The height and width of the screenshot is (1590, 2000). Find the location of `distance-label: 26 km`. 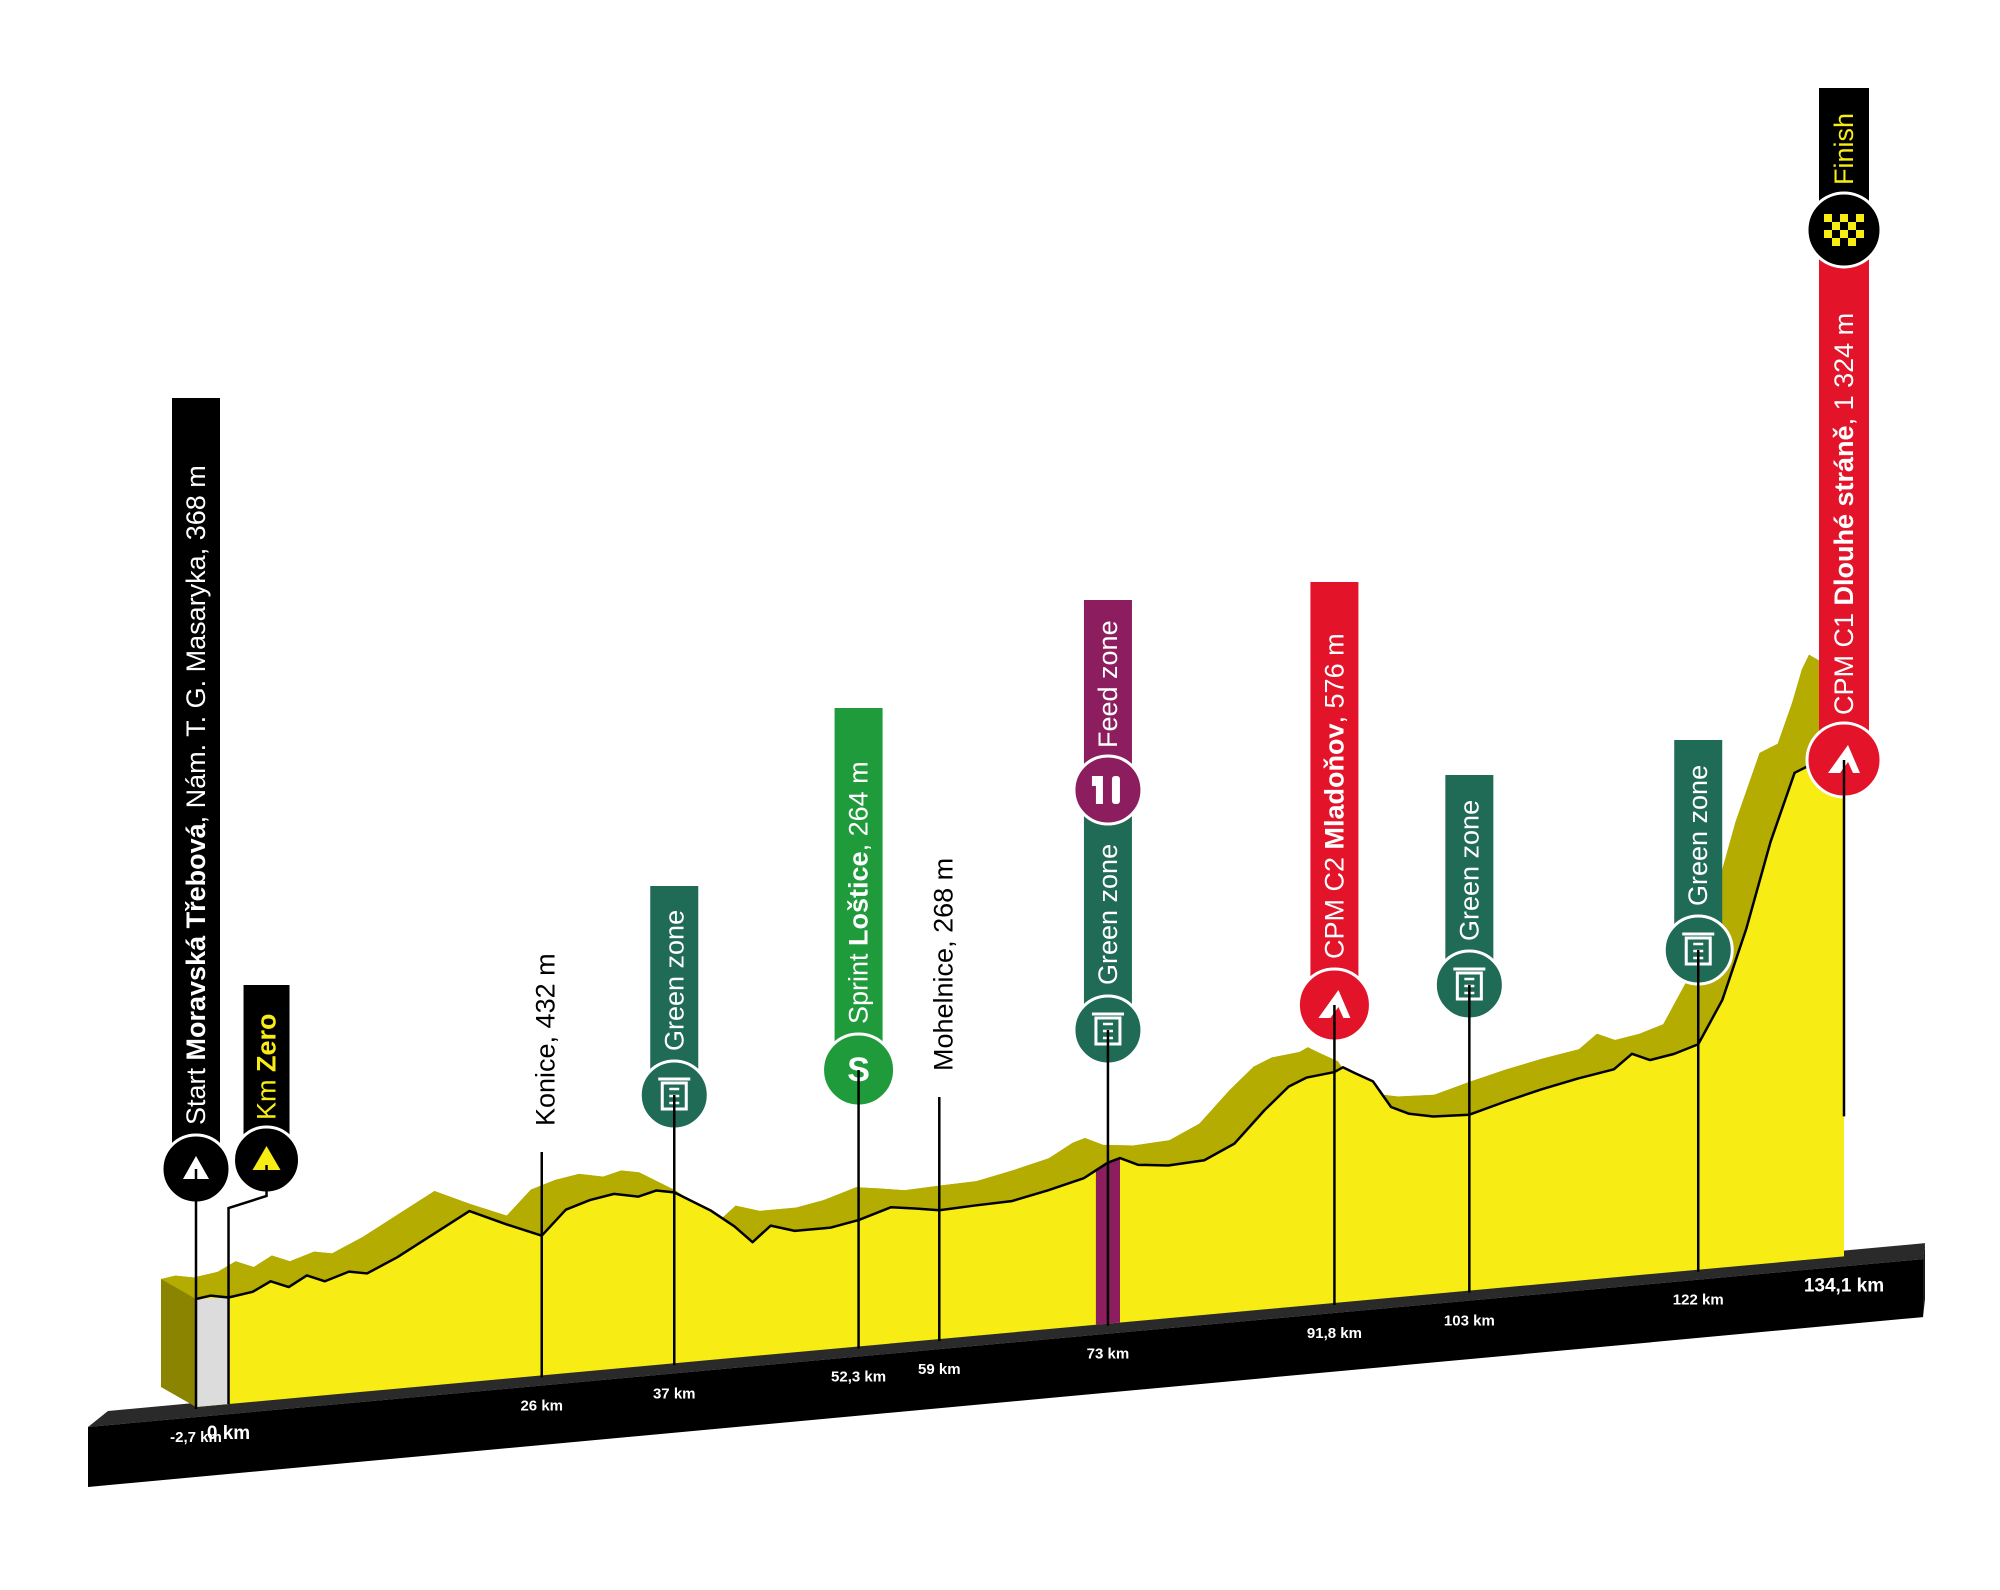

distance-label: 26 km is located at coordinates (541, 1405).